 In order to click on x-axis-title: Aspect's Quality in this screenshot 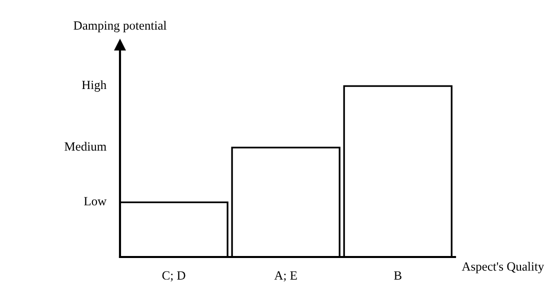, I will do `click(503, 268)`.